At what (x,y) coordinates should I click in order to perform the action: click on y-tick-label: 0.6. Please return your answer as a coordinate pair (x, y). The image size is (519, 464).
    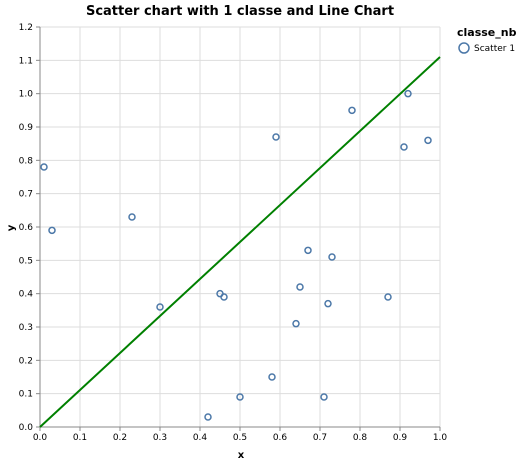
    Looking at the image, I should click on (26, 228).